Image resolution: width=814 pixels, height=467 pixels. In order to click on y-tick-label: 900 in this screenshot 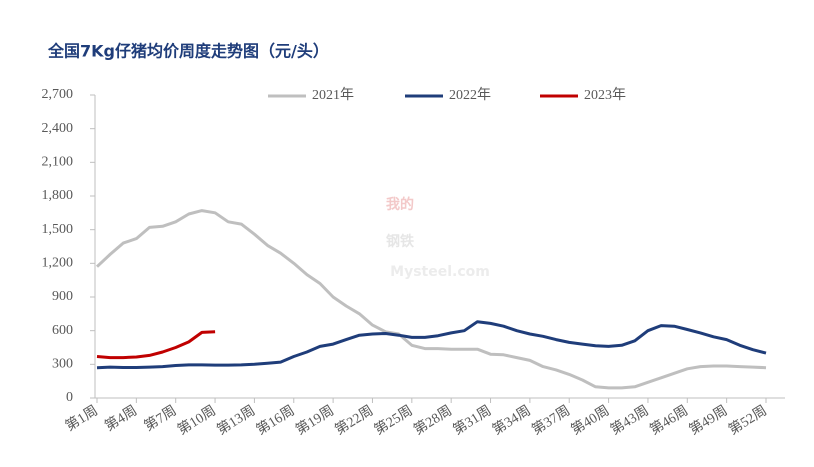, I will do `click(62, 296)`.